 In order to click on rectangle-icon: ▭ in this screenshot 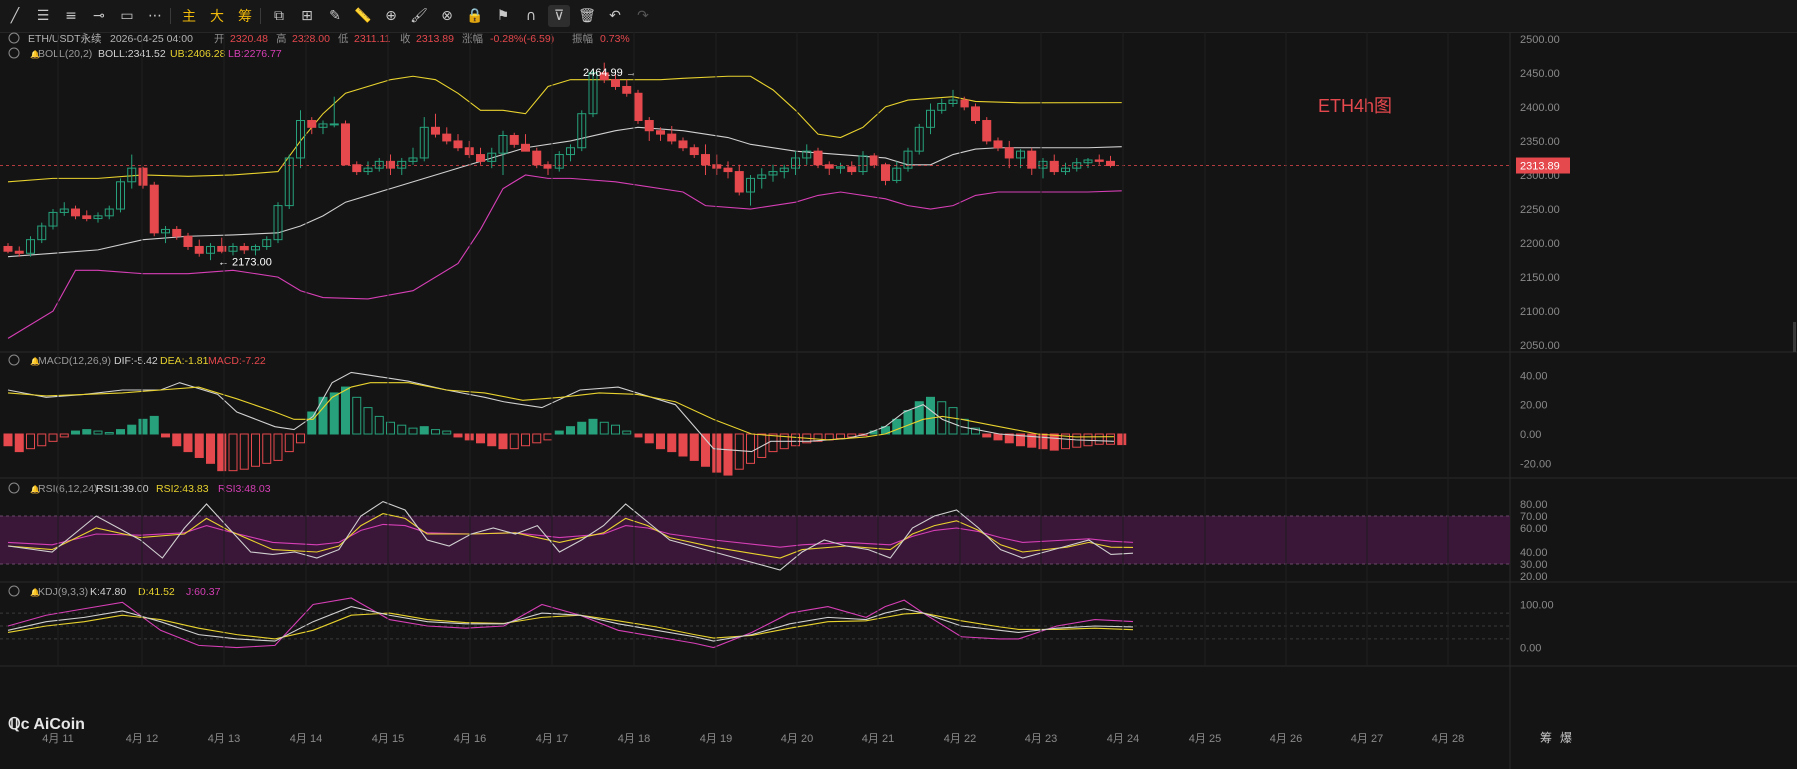, I will do `click(127, 16)`.